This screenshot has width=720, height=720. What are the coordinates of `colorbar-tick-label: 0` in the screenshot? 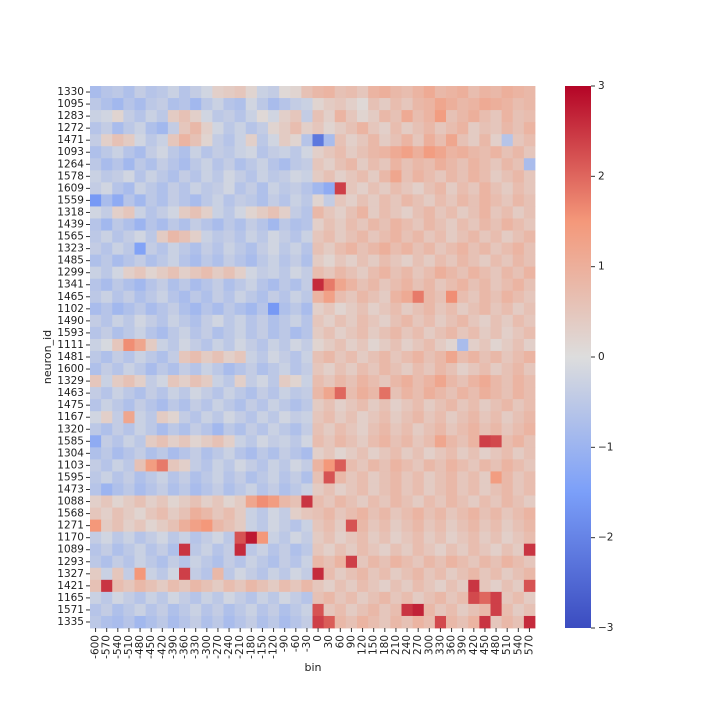 It's located at (601, 357).